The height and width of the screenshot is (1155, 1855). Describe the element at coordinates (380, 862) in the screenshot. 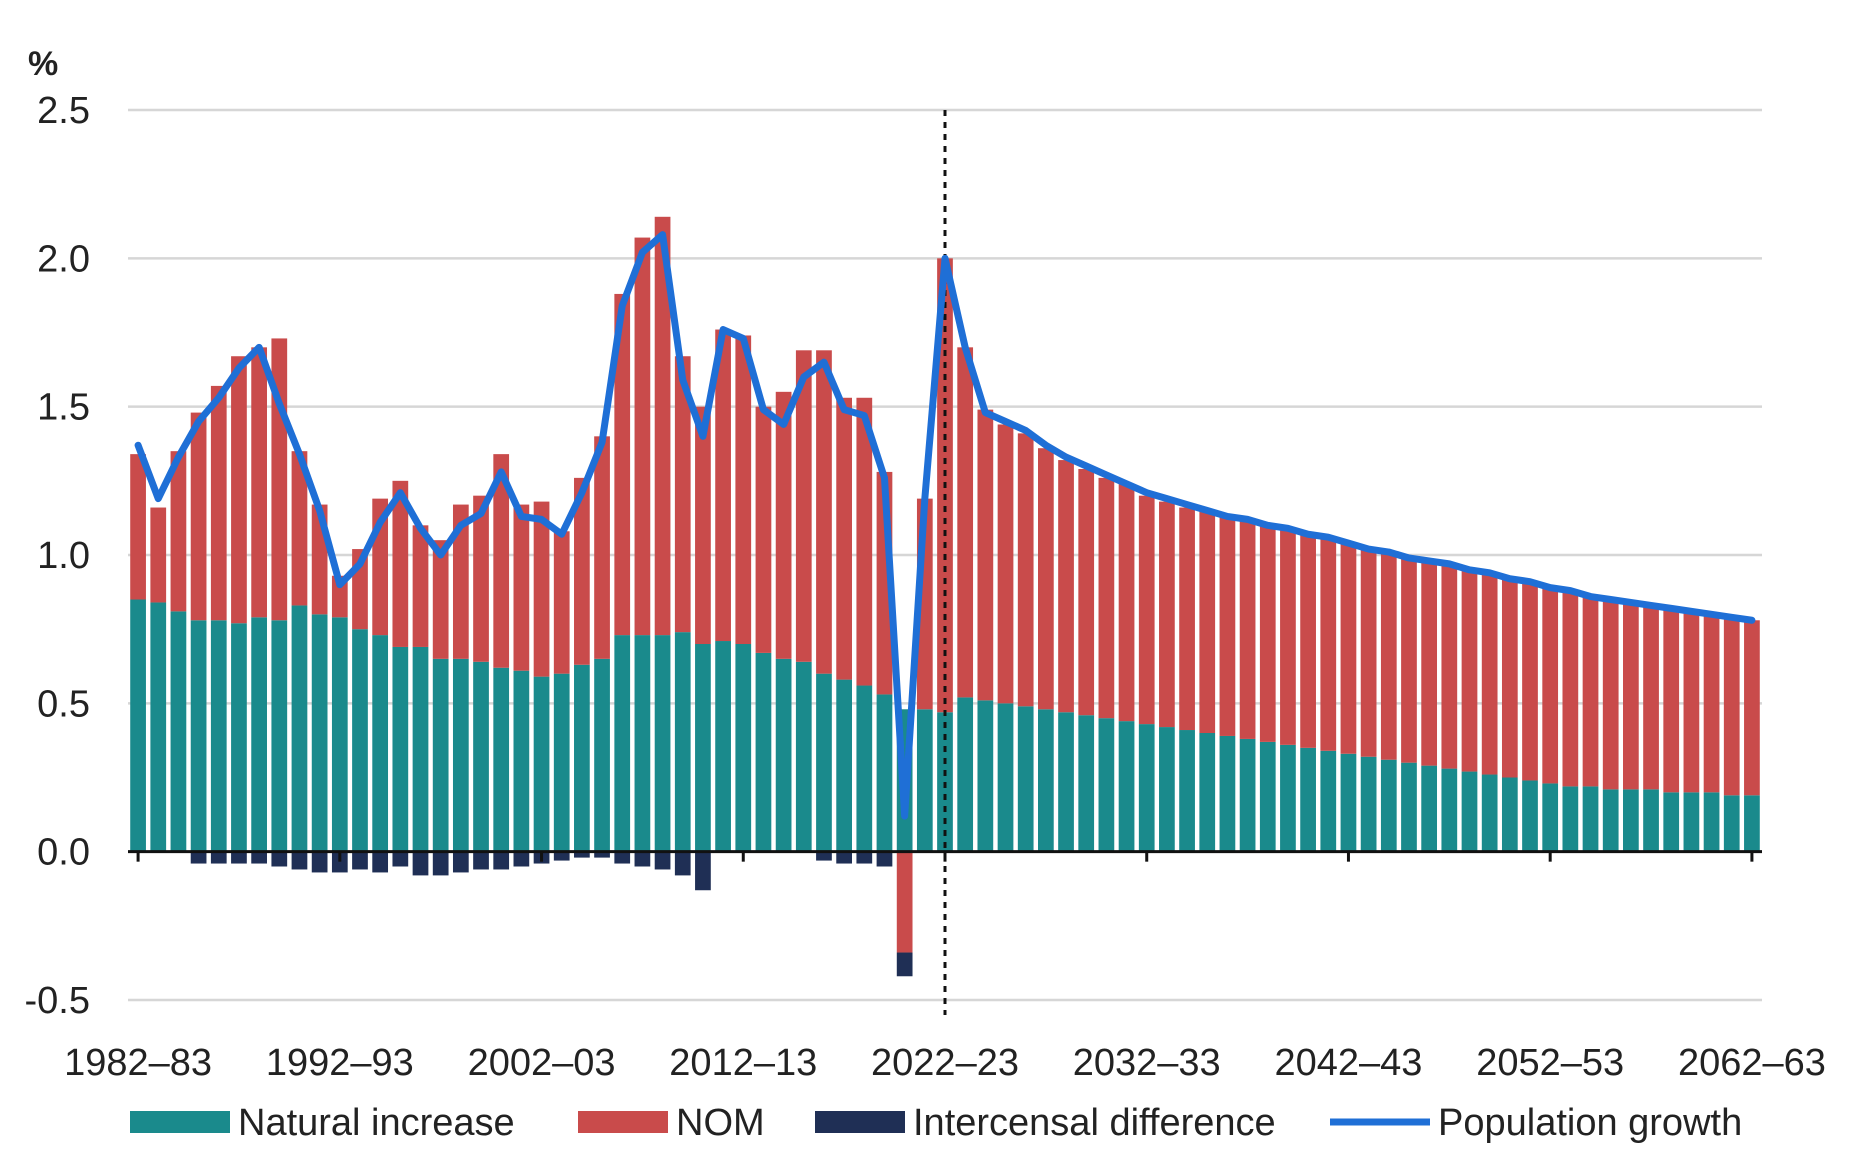

I see `bar-intercensal-difference-1994–95` at that location.